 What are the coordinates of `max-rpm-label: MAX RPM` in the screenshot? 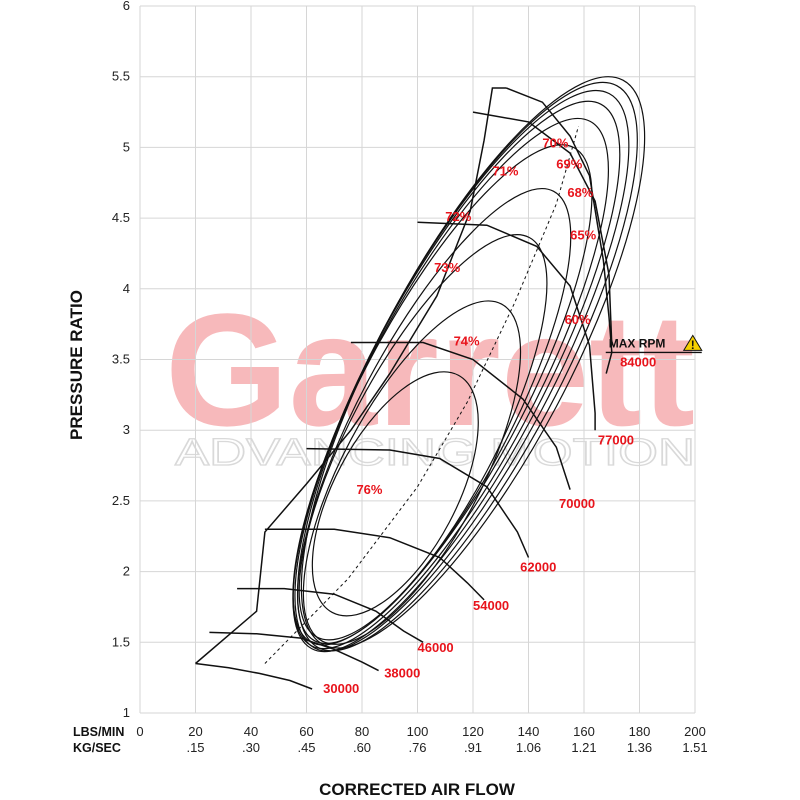 It's located at (637, 343).